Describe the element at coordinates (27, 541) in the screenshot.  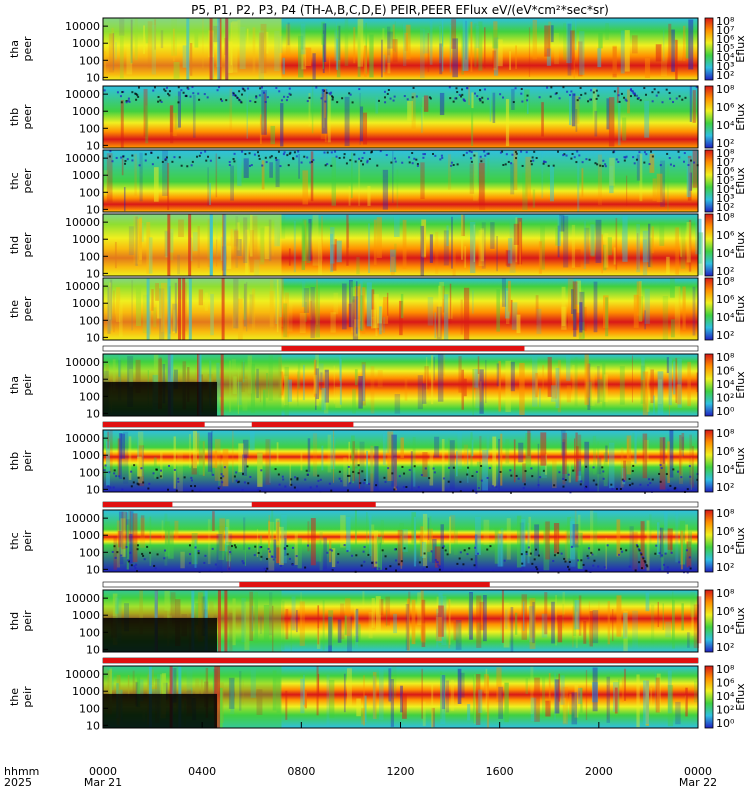
I see `panel-species-label: peir` at that location.